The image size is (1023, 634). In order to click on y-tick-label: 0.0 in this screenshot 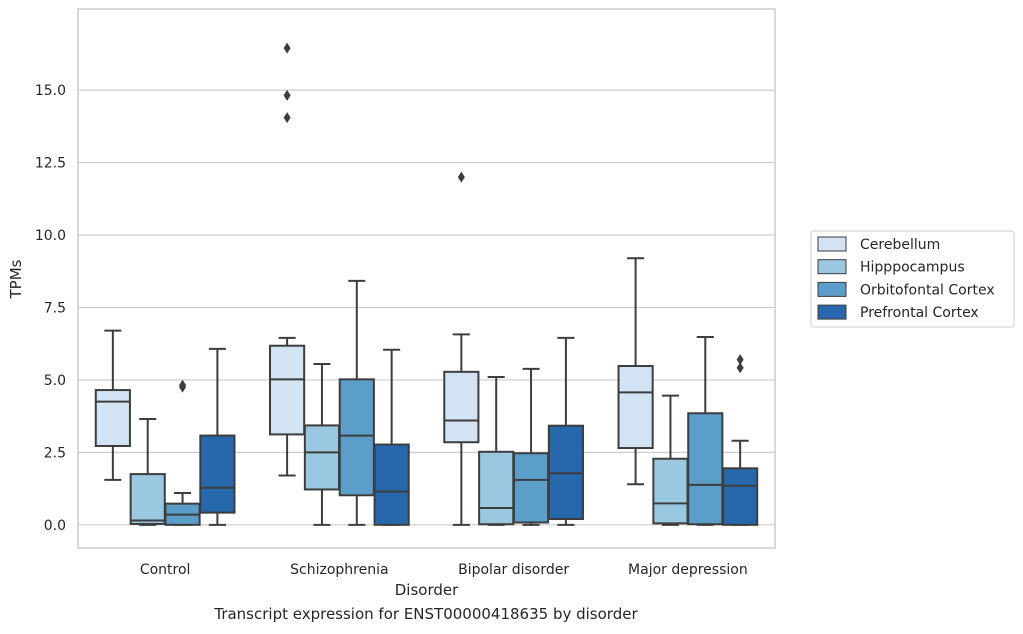, I will do `click(55, 526)`.